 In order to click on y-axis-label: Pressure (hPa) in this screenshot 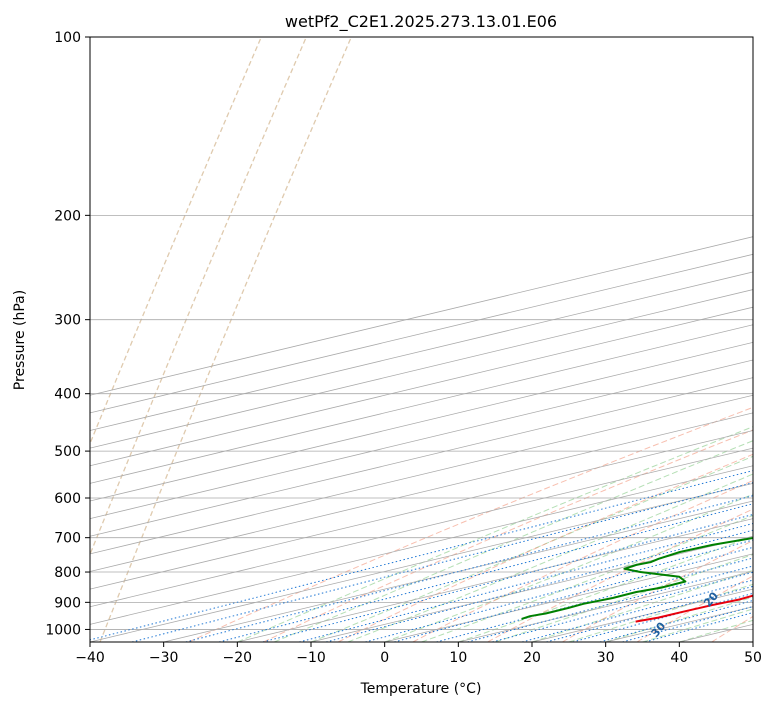, I will do `click(20, 340)`.